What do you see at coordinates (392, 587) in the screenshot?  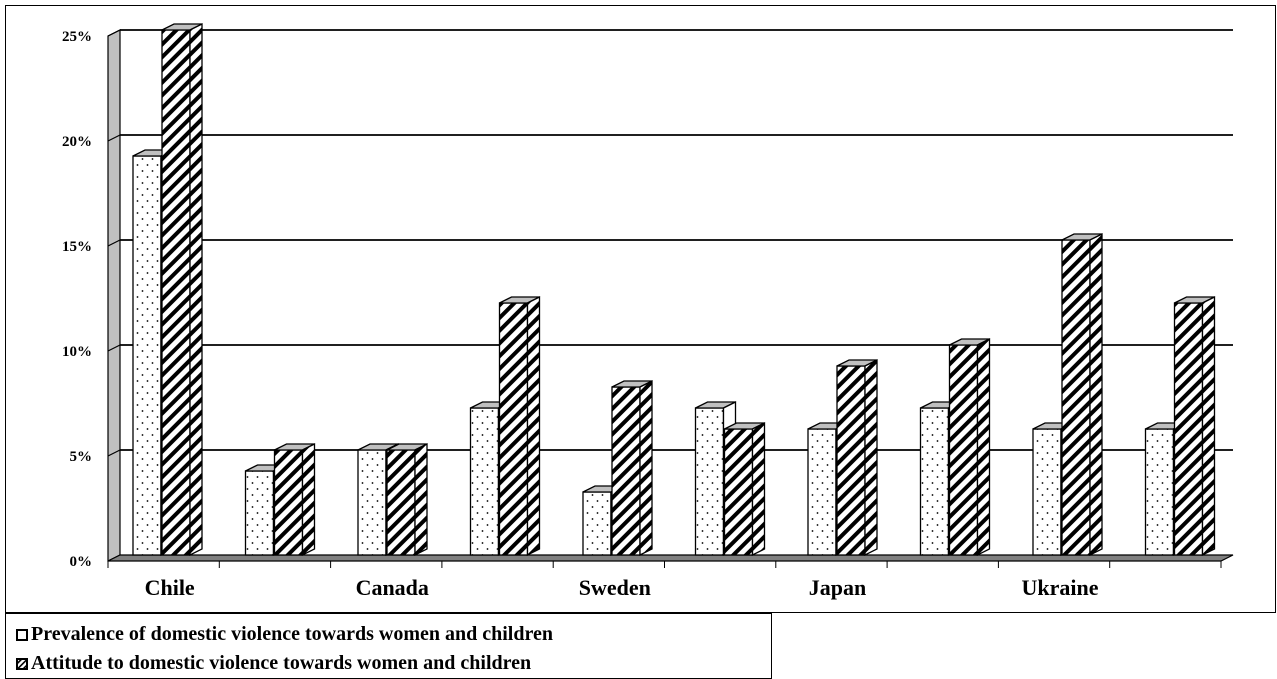 I see `x-tick-label: Canada` at bounding box center [392, 587].